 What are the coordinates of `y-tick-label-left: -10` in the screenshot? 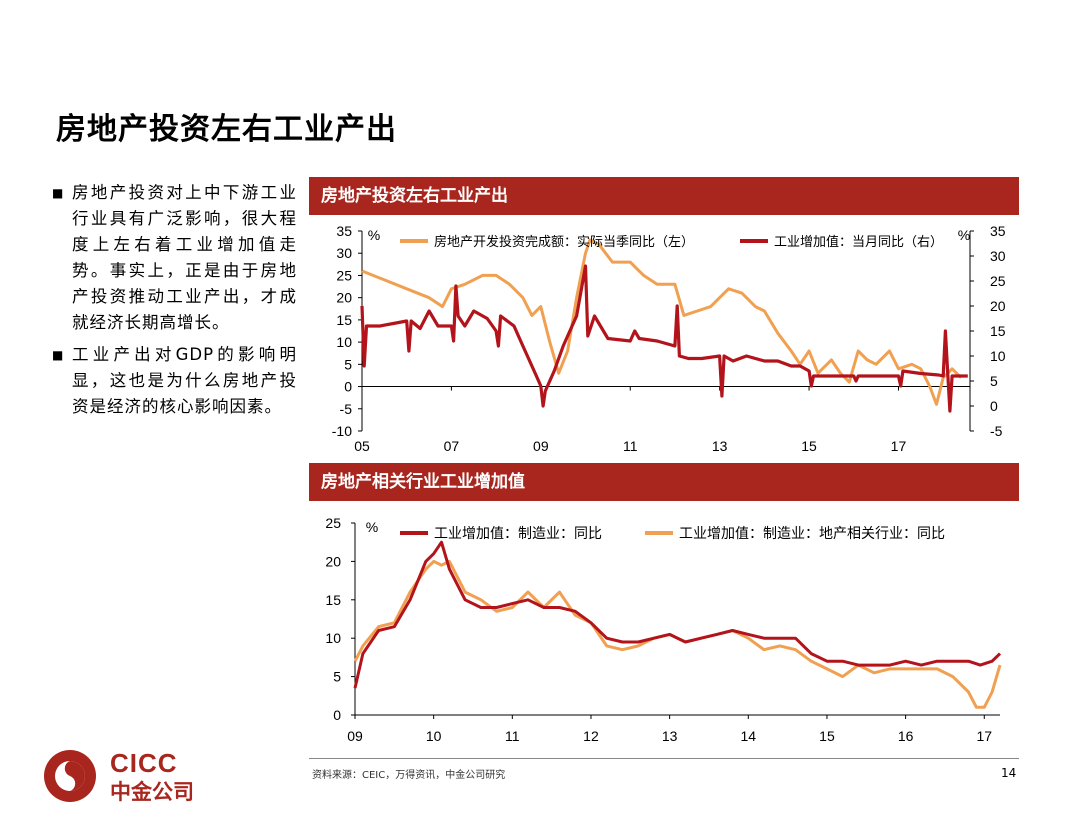 It's located at (342, 431).